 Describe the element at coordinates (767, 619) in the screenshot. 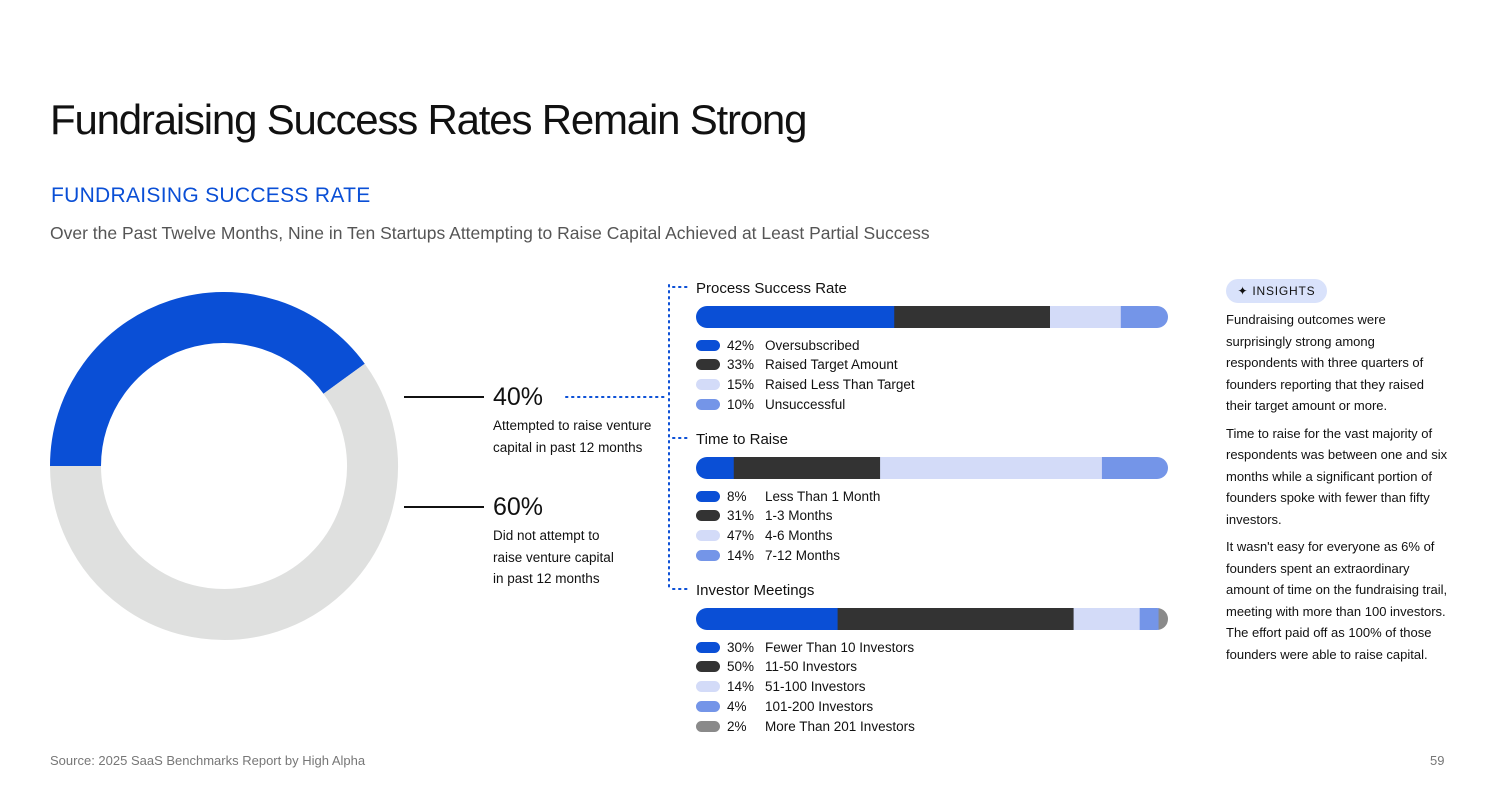

I see `bar-segment-fewer-than-10-investors` at that location.